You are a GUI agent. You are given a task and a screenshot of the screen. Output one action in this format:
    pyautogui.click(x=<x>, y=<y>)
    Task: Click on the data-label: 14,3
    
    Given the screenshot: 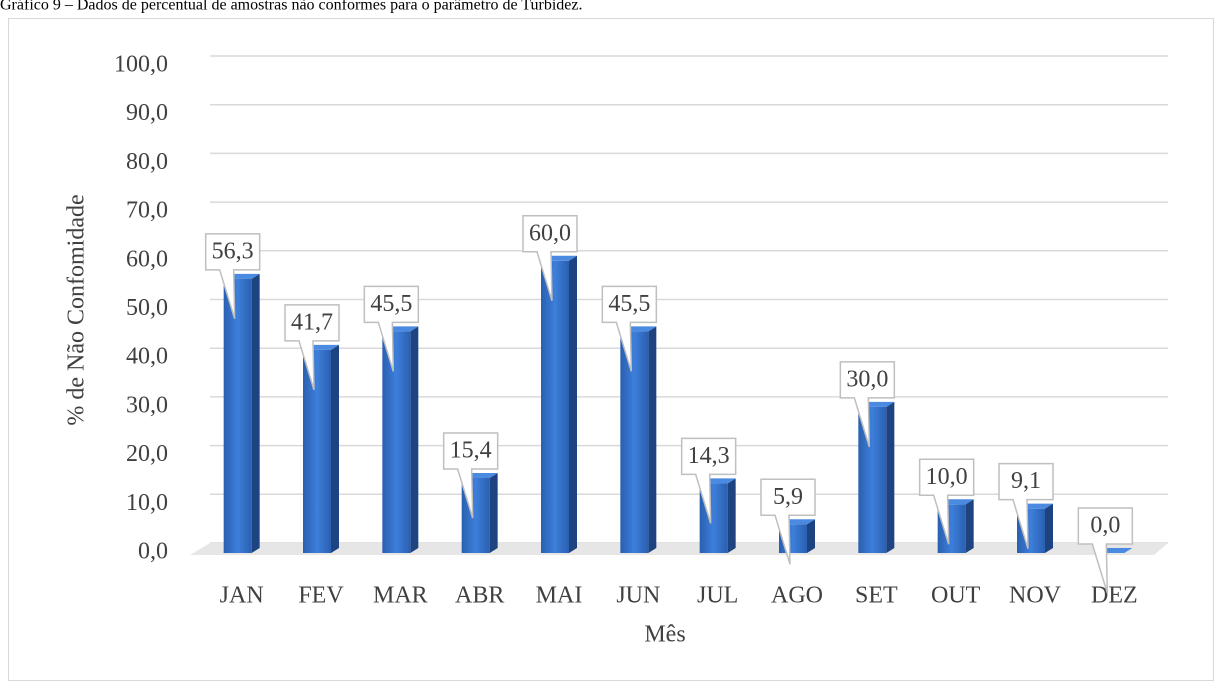 What is the action you would take?
    pyautogui.click(x=709, y=456)
    